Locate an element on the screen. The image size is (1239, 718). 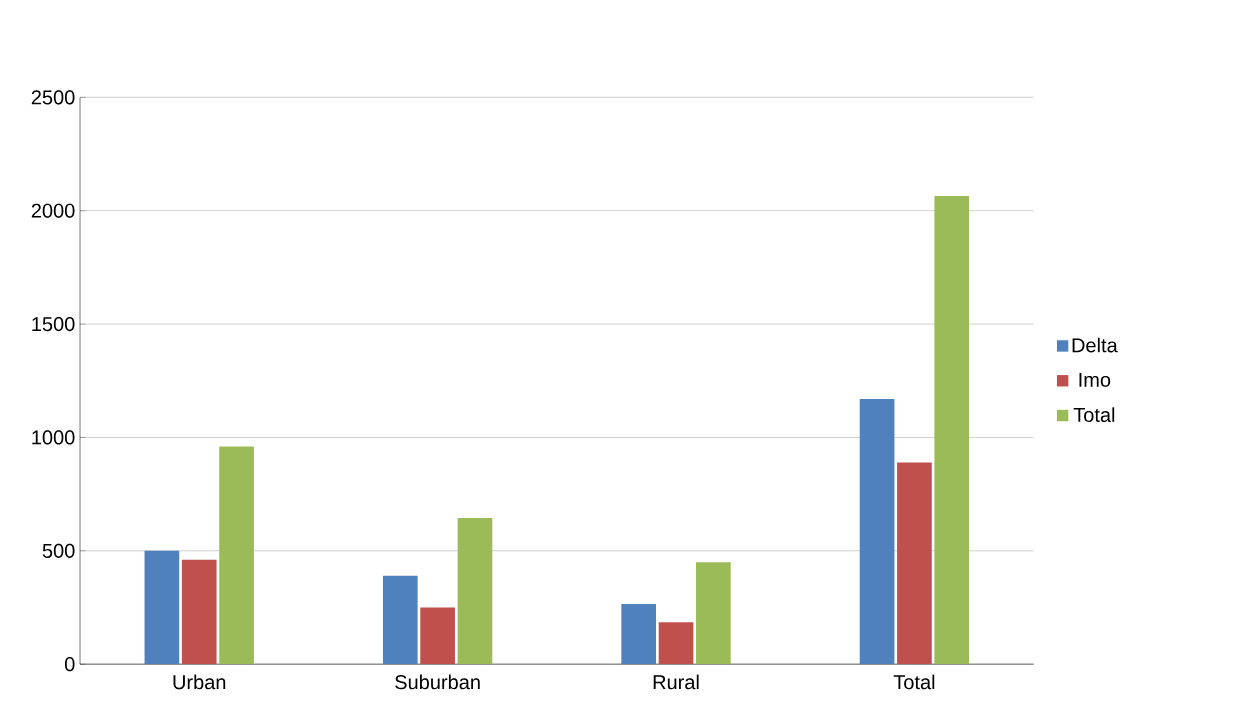
x-tick-label: Total is located at coordinates (914, 682).